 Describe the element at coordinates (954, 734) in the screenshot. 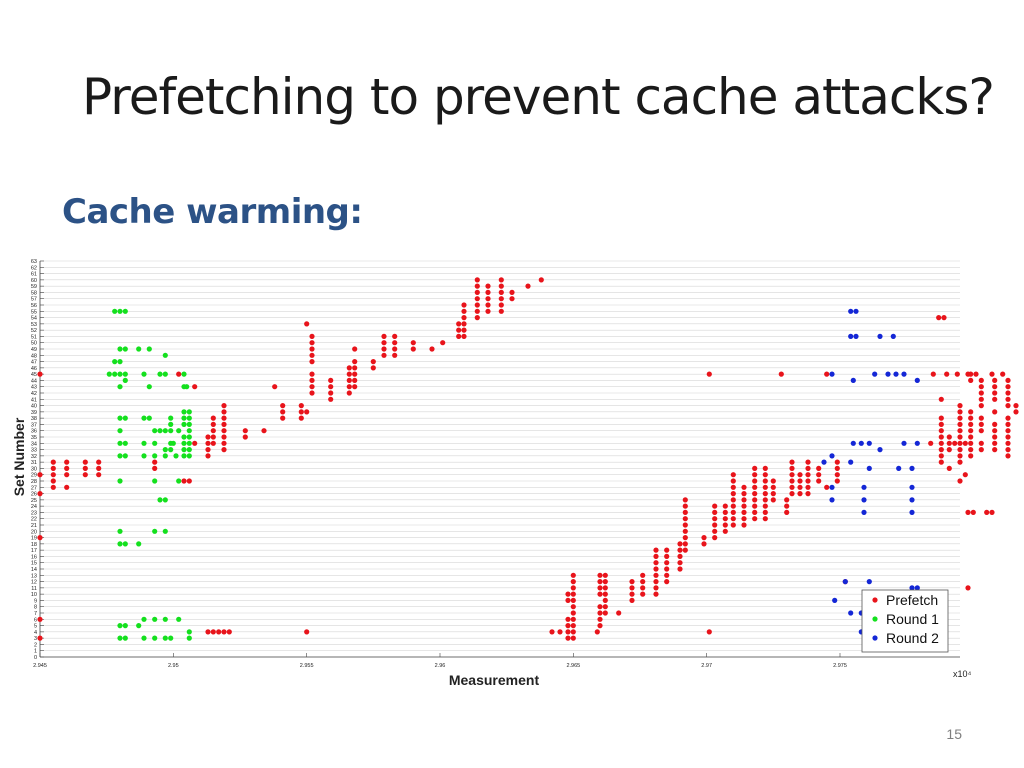

I see `page-number: 15` at that location.